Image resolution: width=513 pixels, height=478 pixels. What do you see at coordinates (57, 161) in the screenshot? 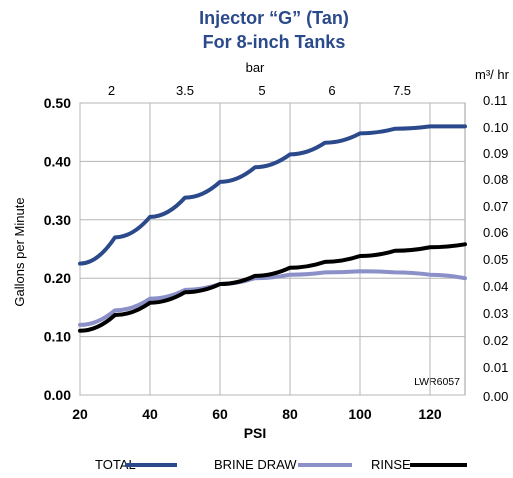
I see `y-tick-label: 0.40` at bounding box center [57, 161].